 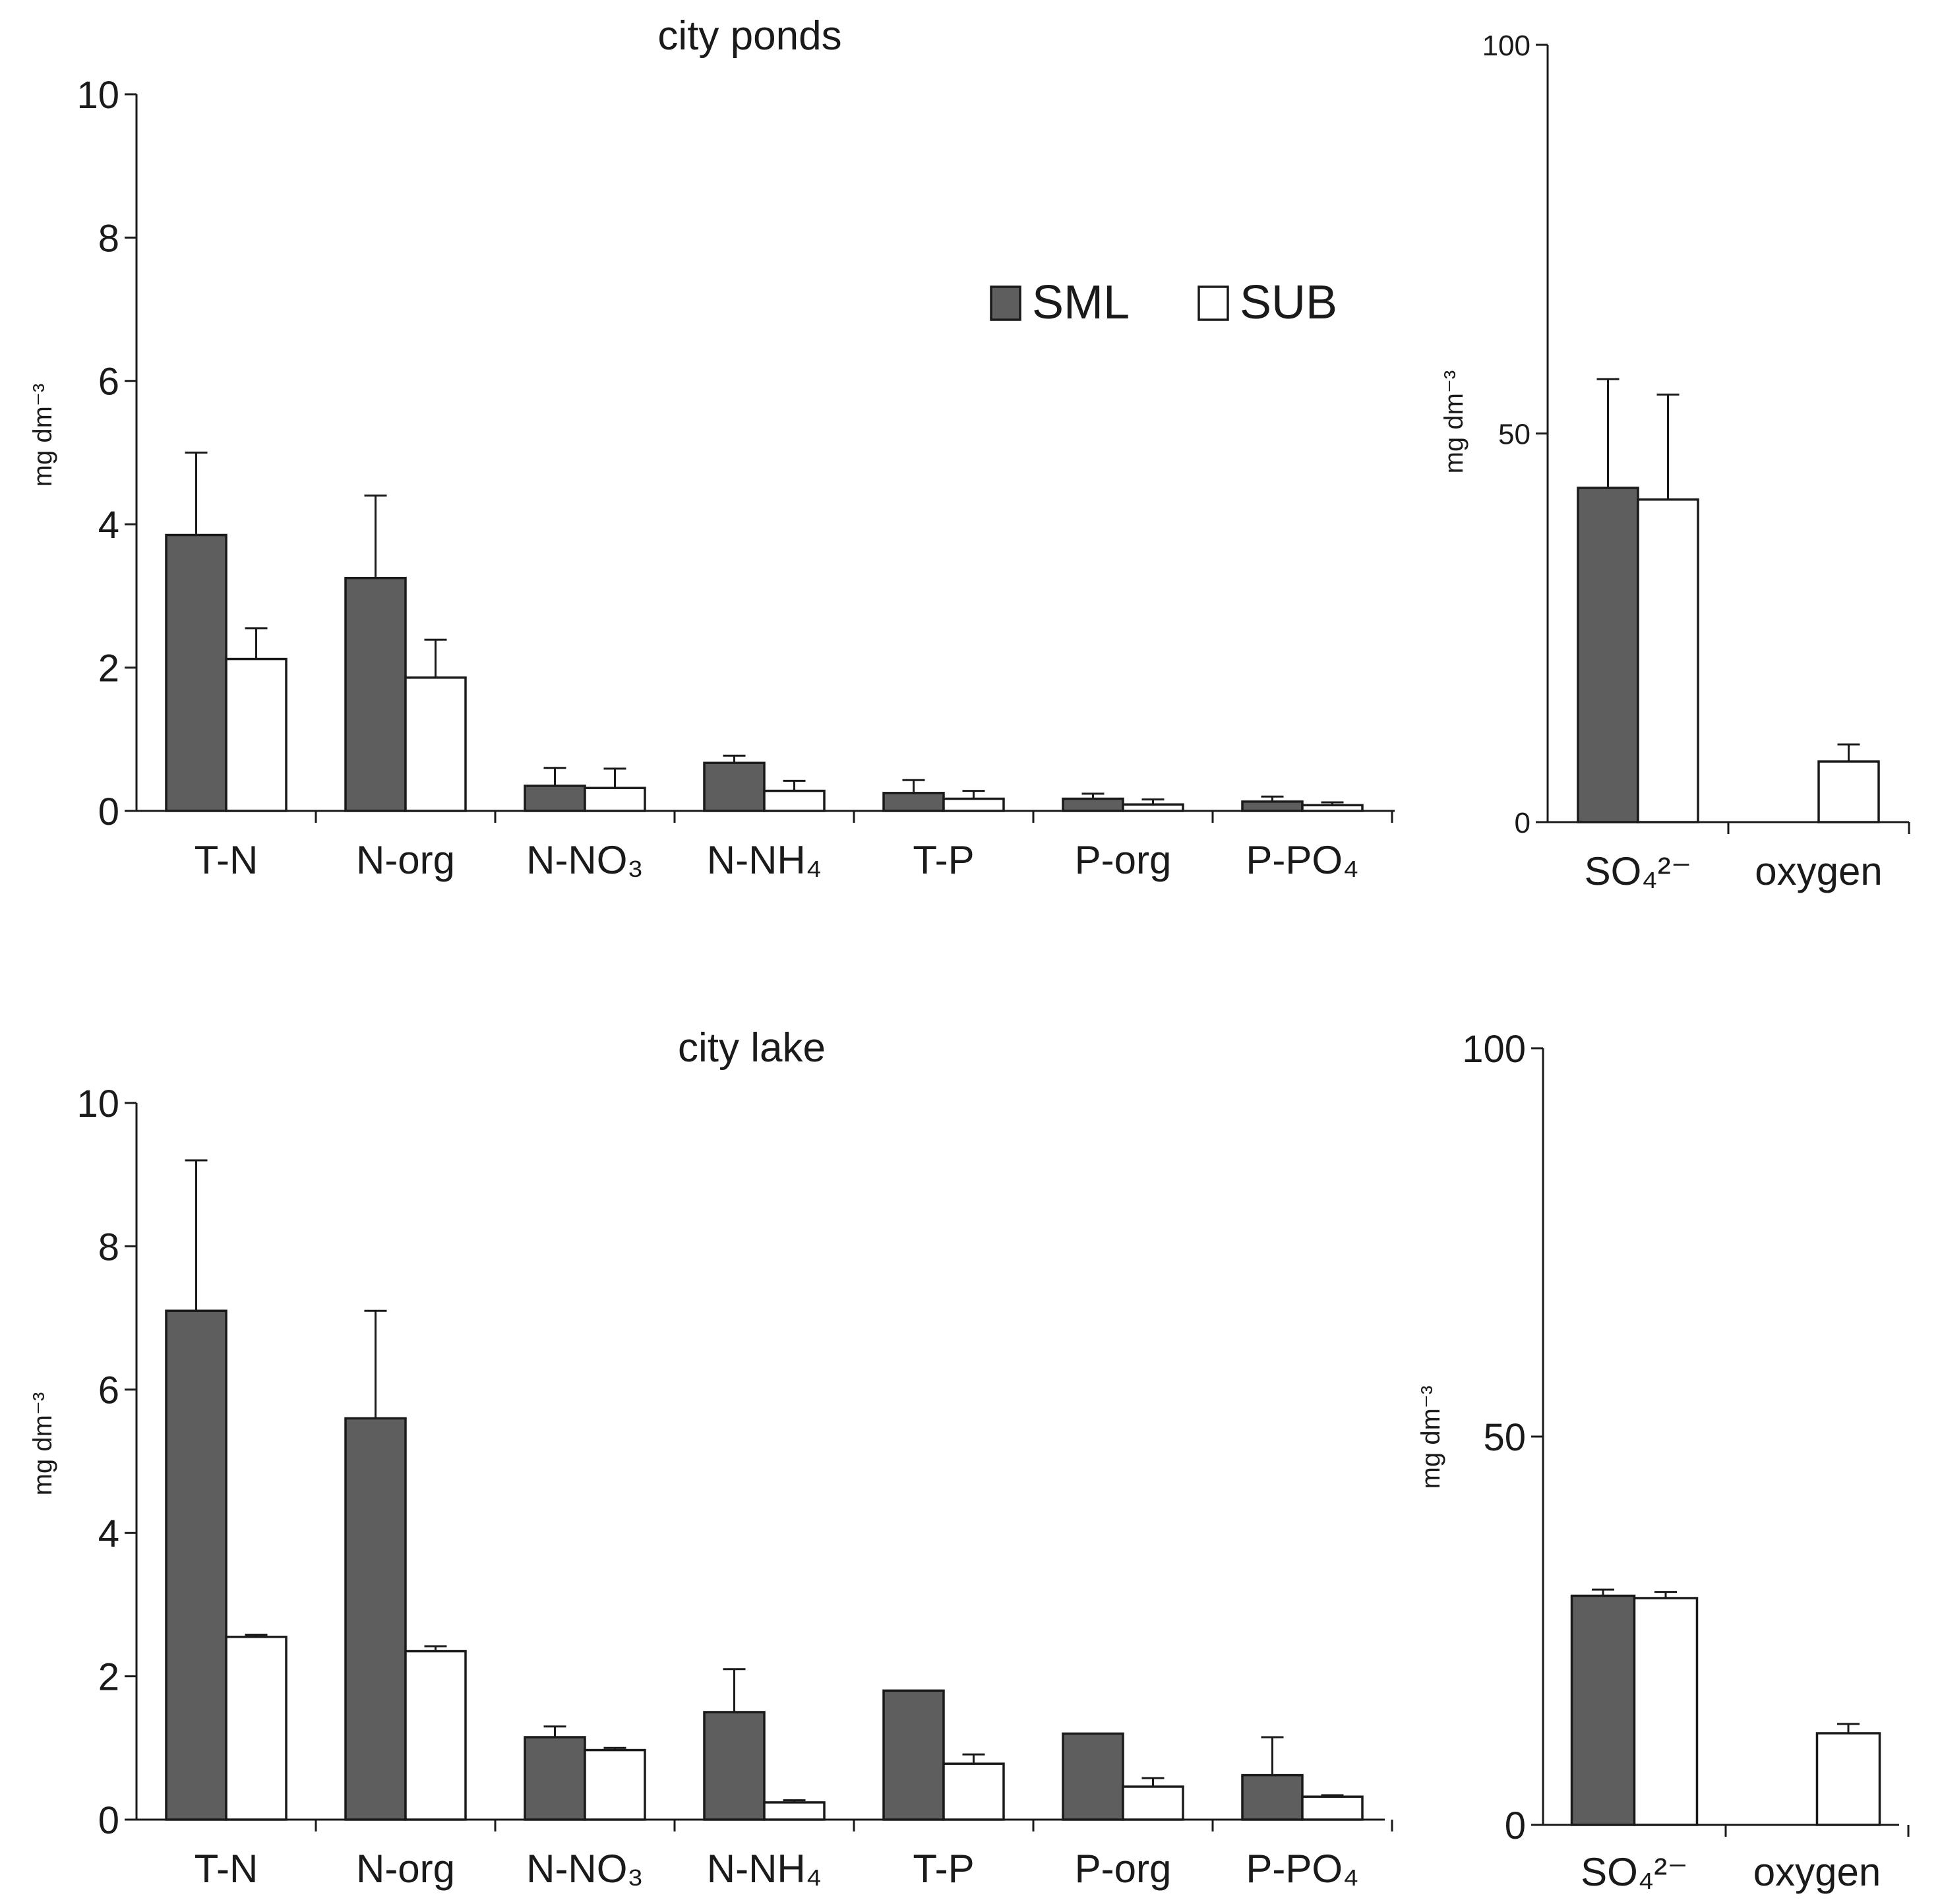 What do you see at coordinates (227, 860) in the screenshot?
I see `x-tick-label: T-N` at bounding box center [227, 860].